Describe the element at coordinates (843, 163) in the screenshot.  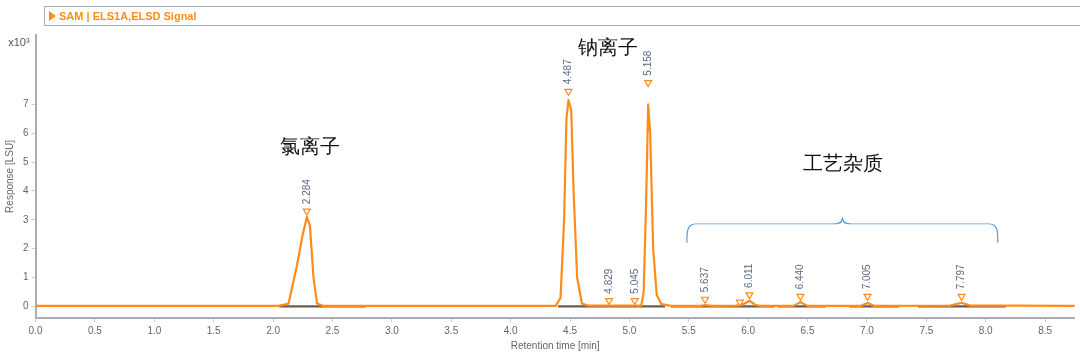
I see `annotation: 工艺杂质` at that location.